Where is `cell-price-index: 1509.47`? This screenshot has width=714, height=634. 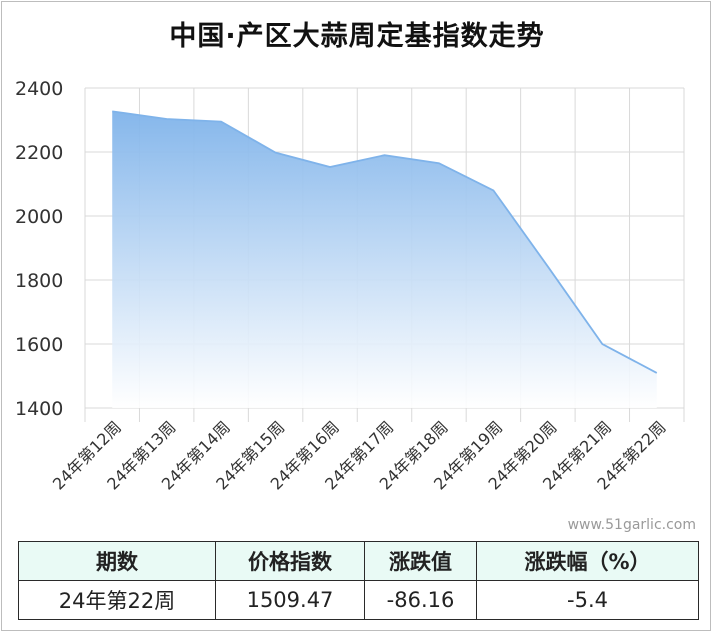 cell-price-index: 1509.47 is located at coordinates (290, 600).